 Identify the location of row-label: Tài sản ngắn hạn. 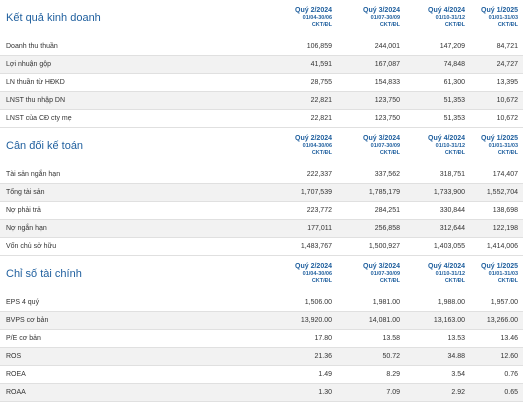
(33, 174).